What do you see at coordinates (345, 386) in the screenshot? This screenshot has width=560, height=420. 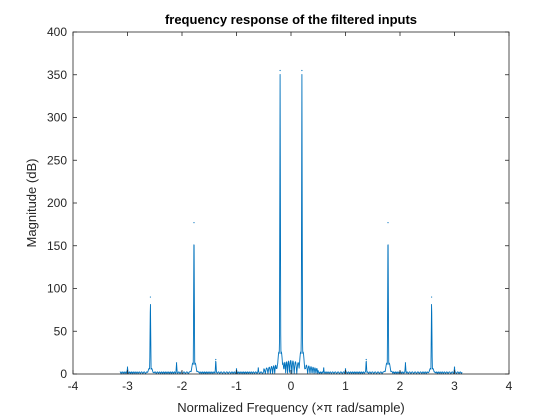 I see `x-tick-label: 1` at bounding box center [345, 386].